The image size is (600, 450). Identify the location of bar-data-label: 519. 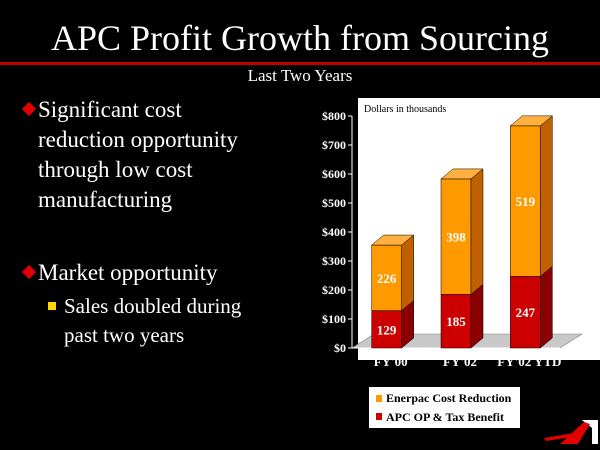
(526, 201).